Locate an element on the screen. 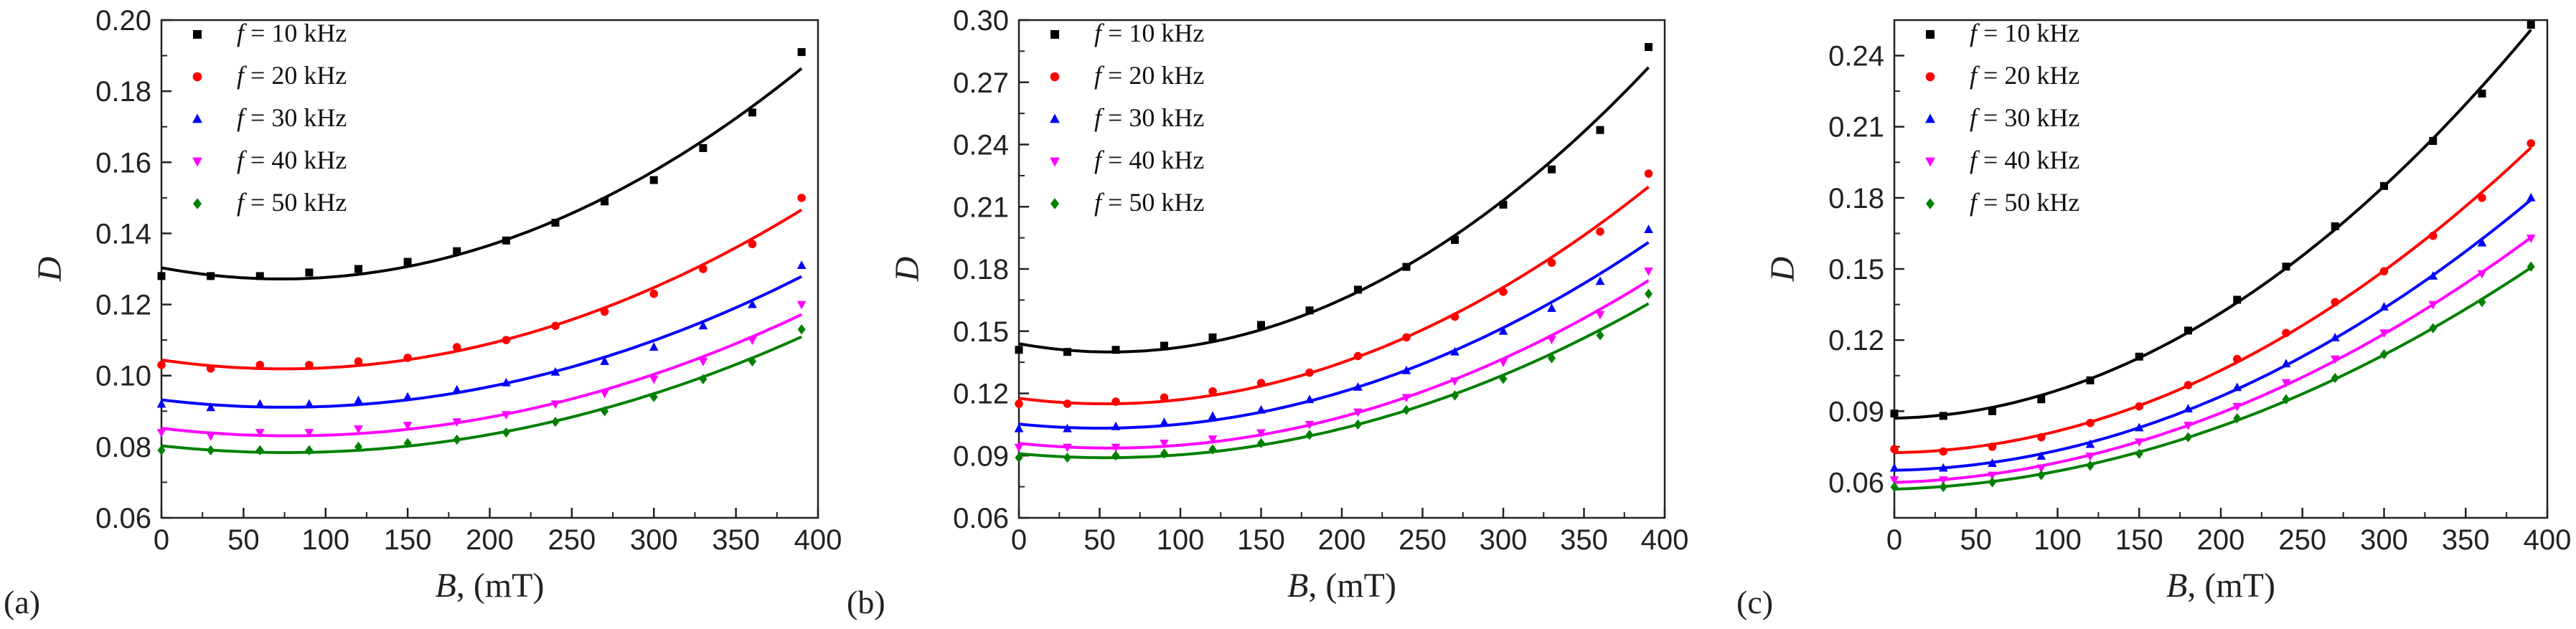  x-tick-label: 300 is located at coordinates (1504, 540).